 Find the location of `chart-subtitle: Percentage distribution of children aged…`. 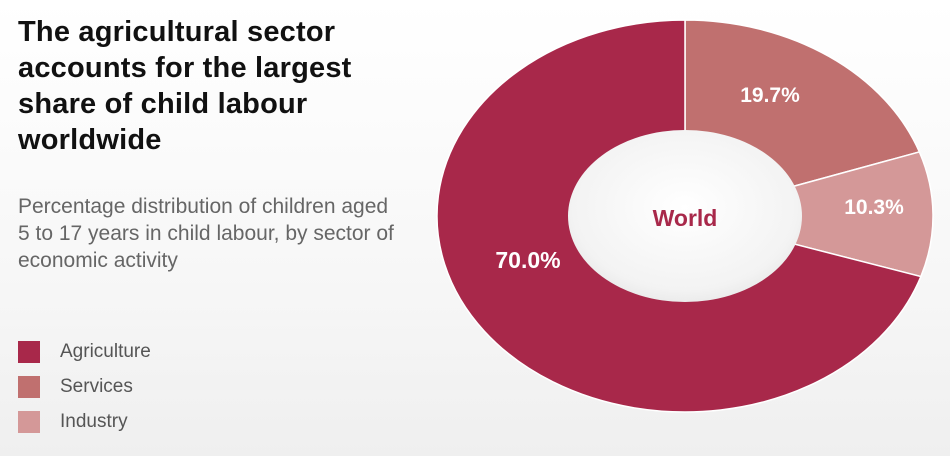

chart-subtitle: Percentage distribution of children aged… is located at coordinates (206, 233).